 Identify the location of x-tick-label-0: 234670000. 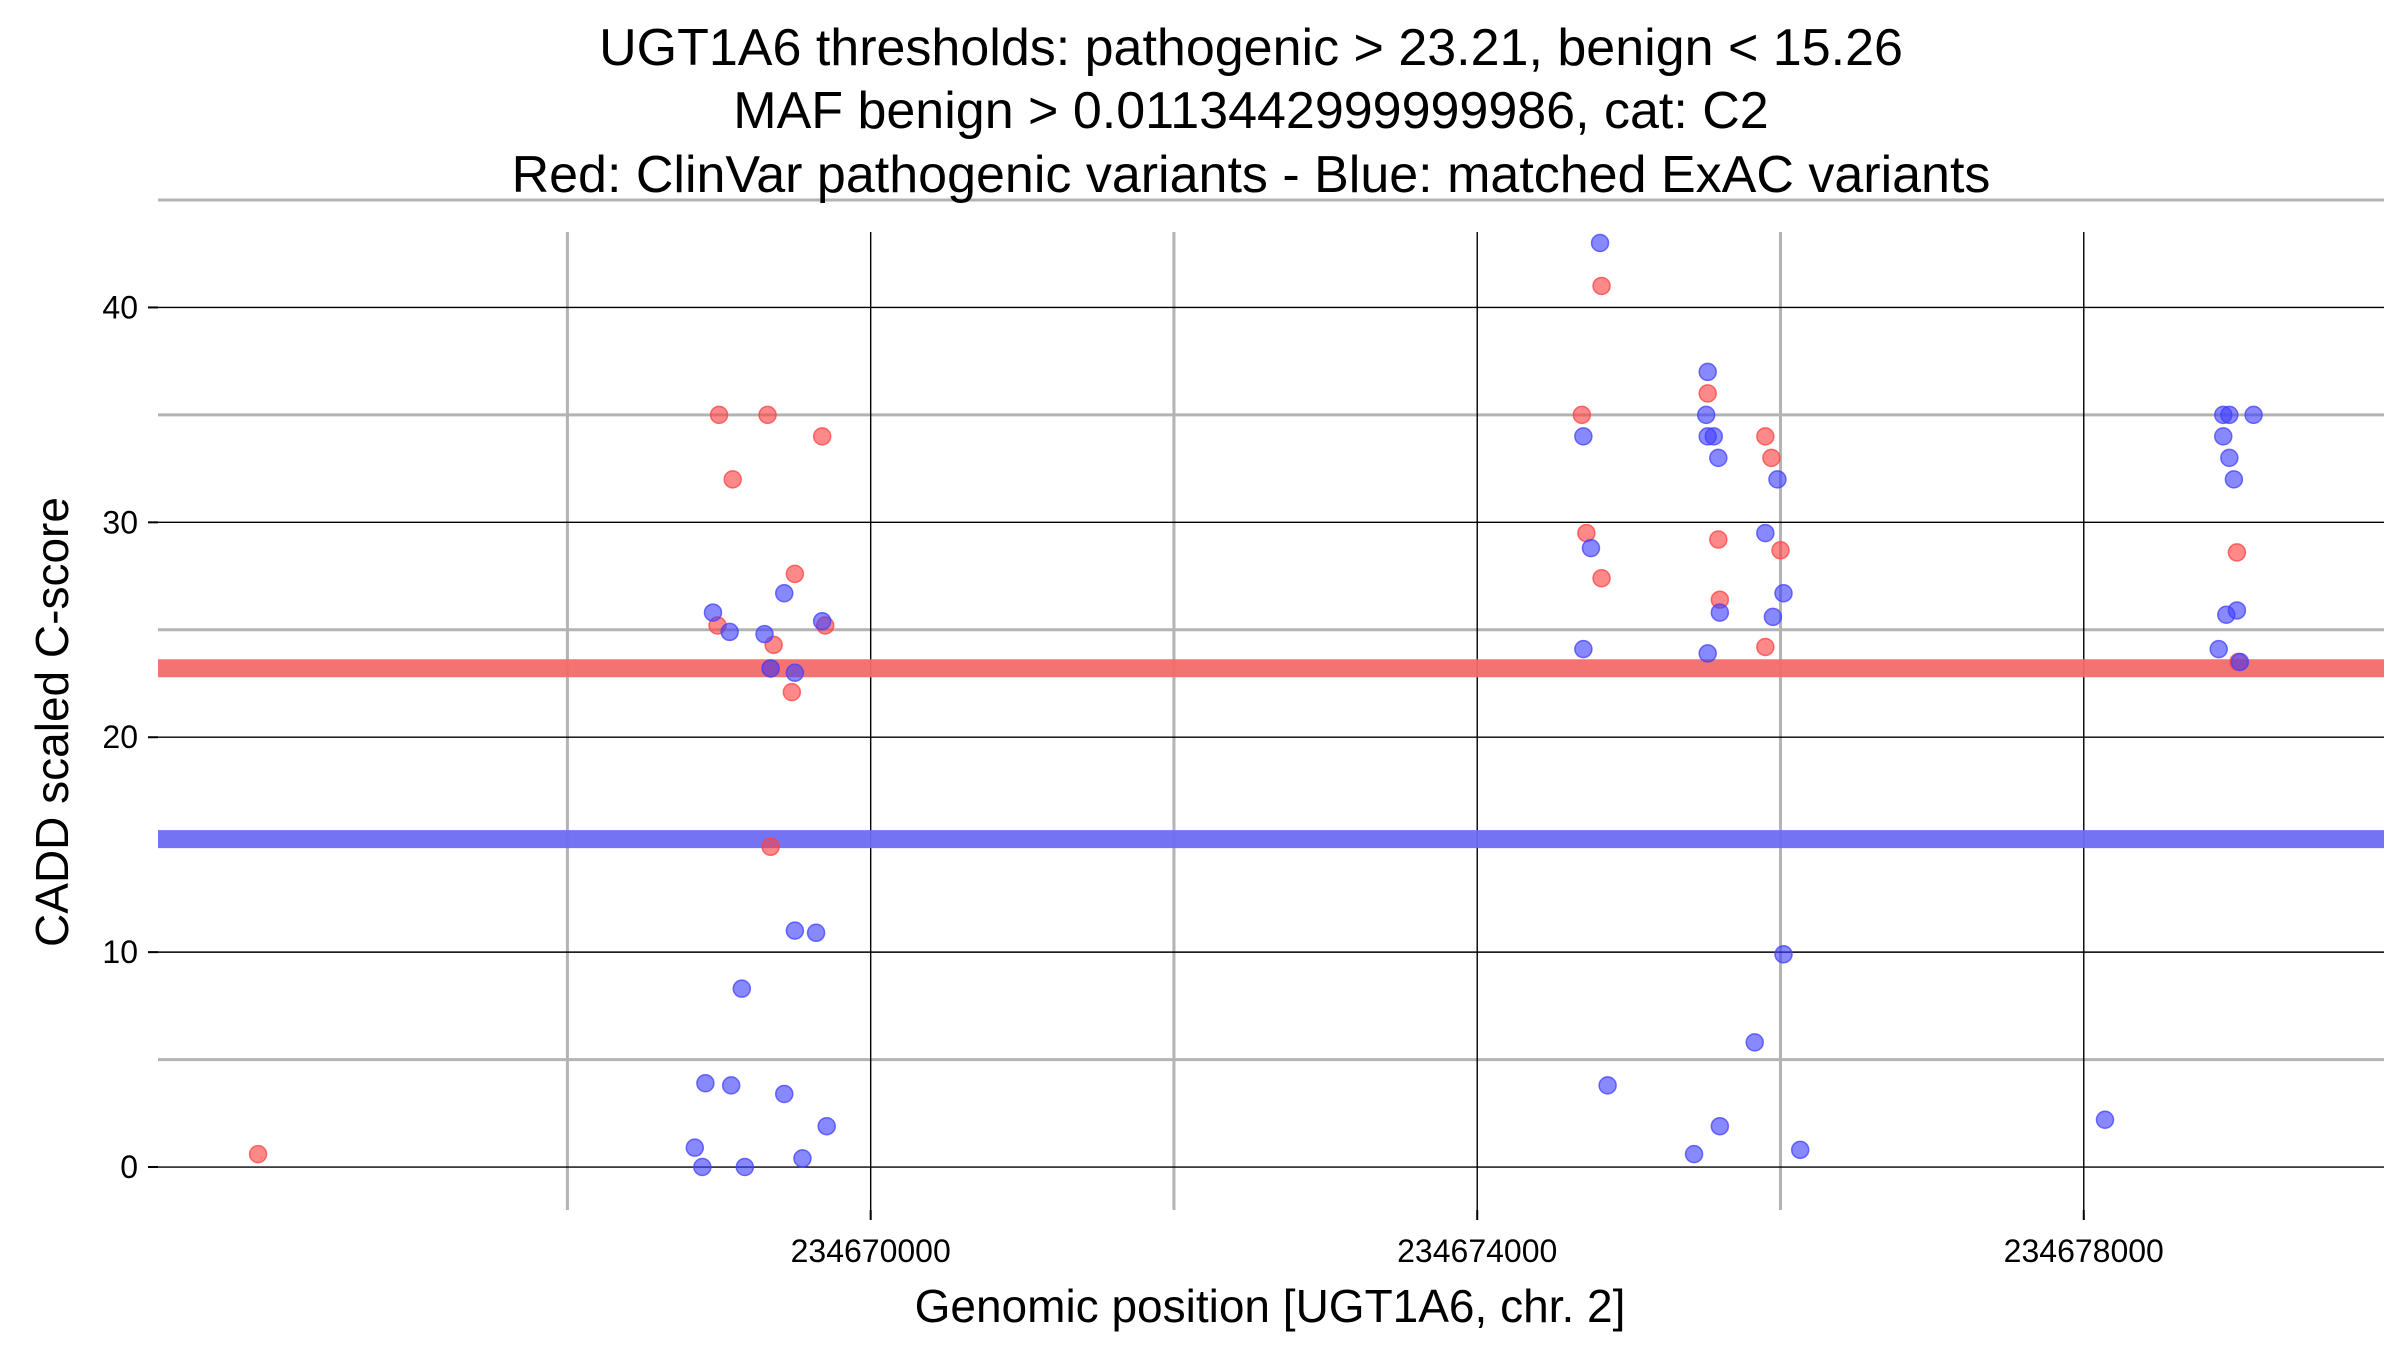
(871, 1251).